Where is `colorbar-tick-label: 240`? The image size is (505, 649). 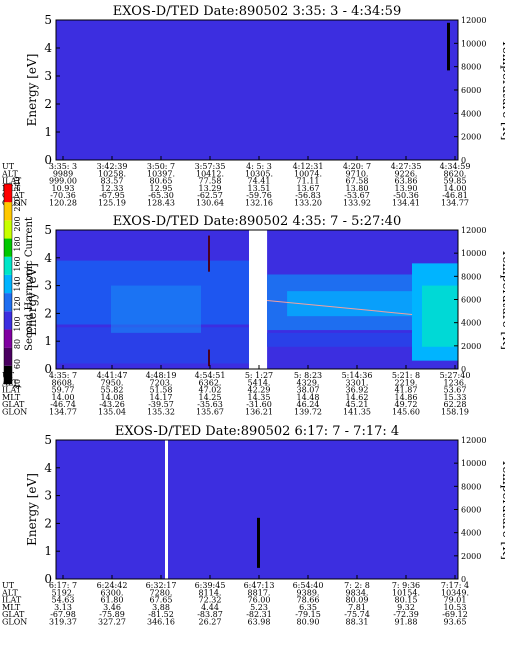
colorbar-tick-label: 240 is located at coordinates (17, 183).